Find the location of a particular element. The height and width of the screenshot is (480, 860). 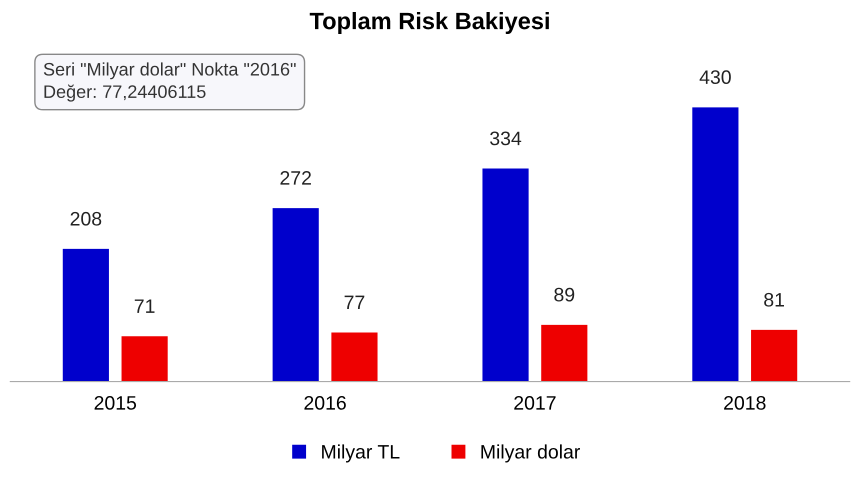

x-tick-label: 2017 is located at coordinates (535, 403).